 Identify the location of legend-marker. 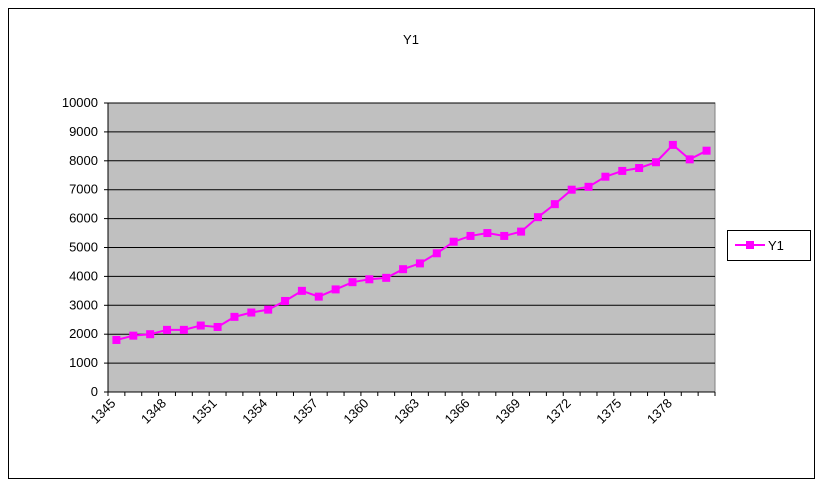
(750, 245).